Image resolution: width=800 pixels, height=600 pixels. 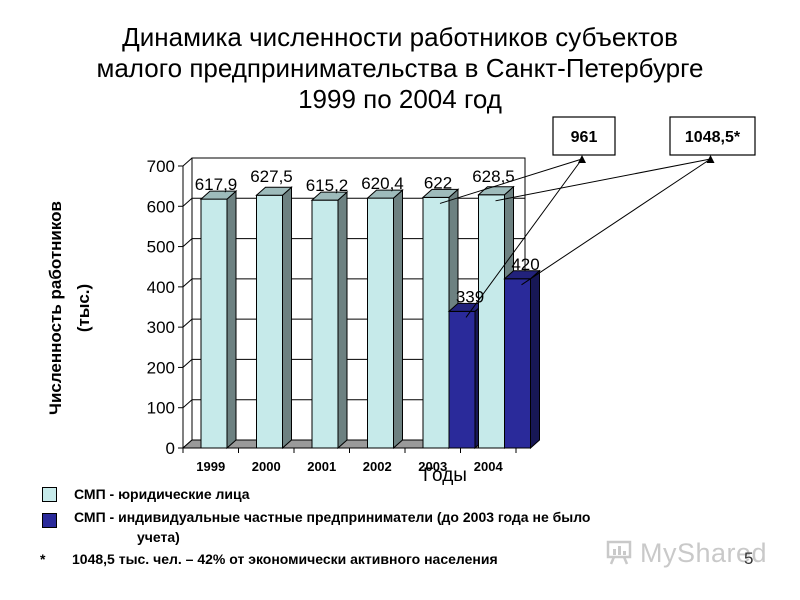 What do you see at coordinates (704, 553) in the screenshot?
I see `watermark: MyShared` at bounding box center [704, 553].